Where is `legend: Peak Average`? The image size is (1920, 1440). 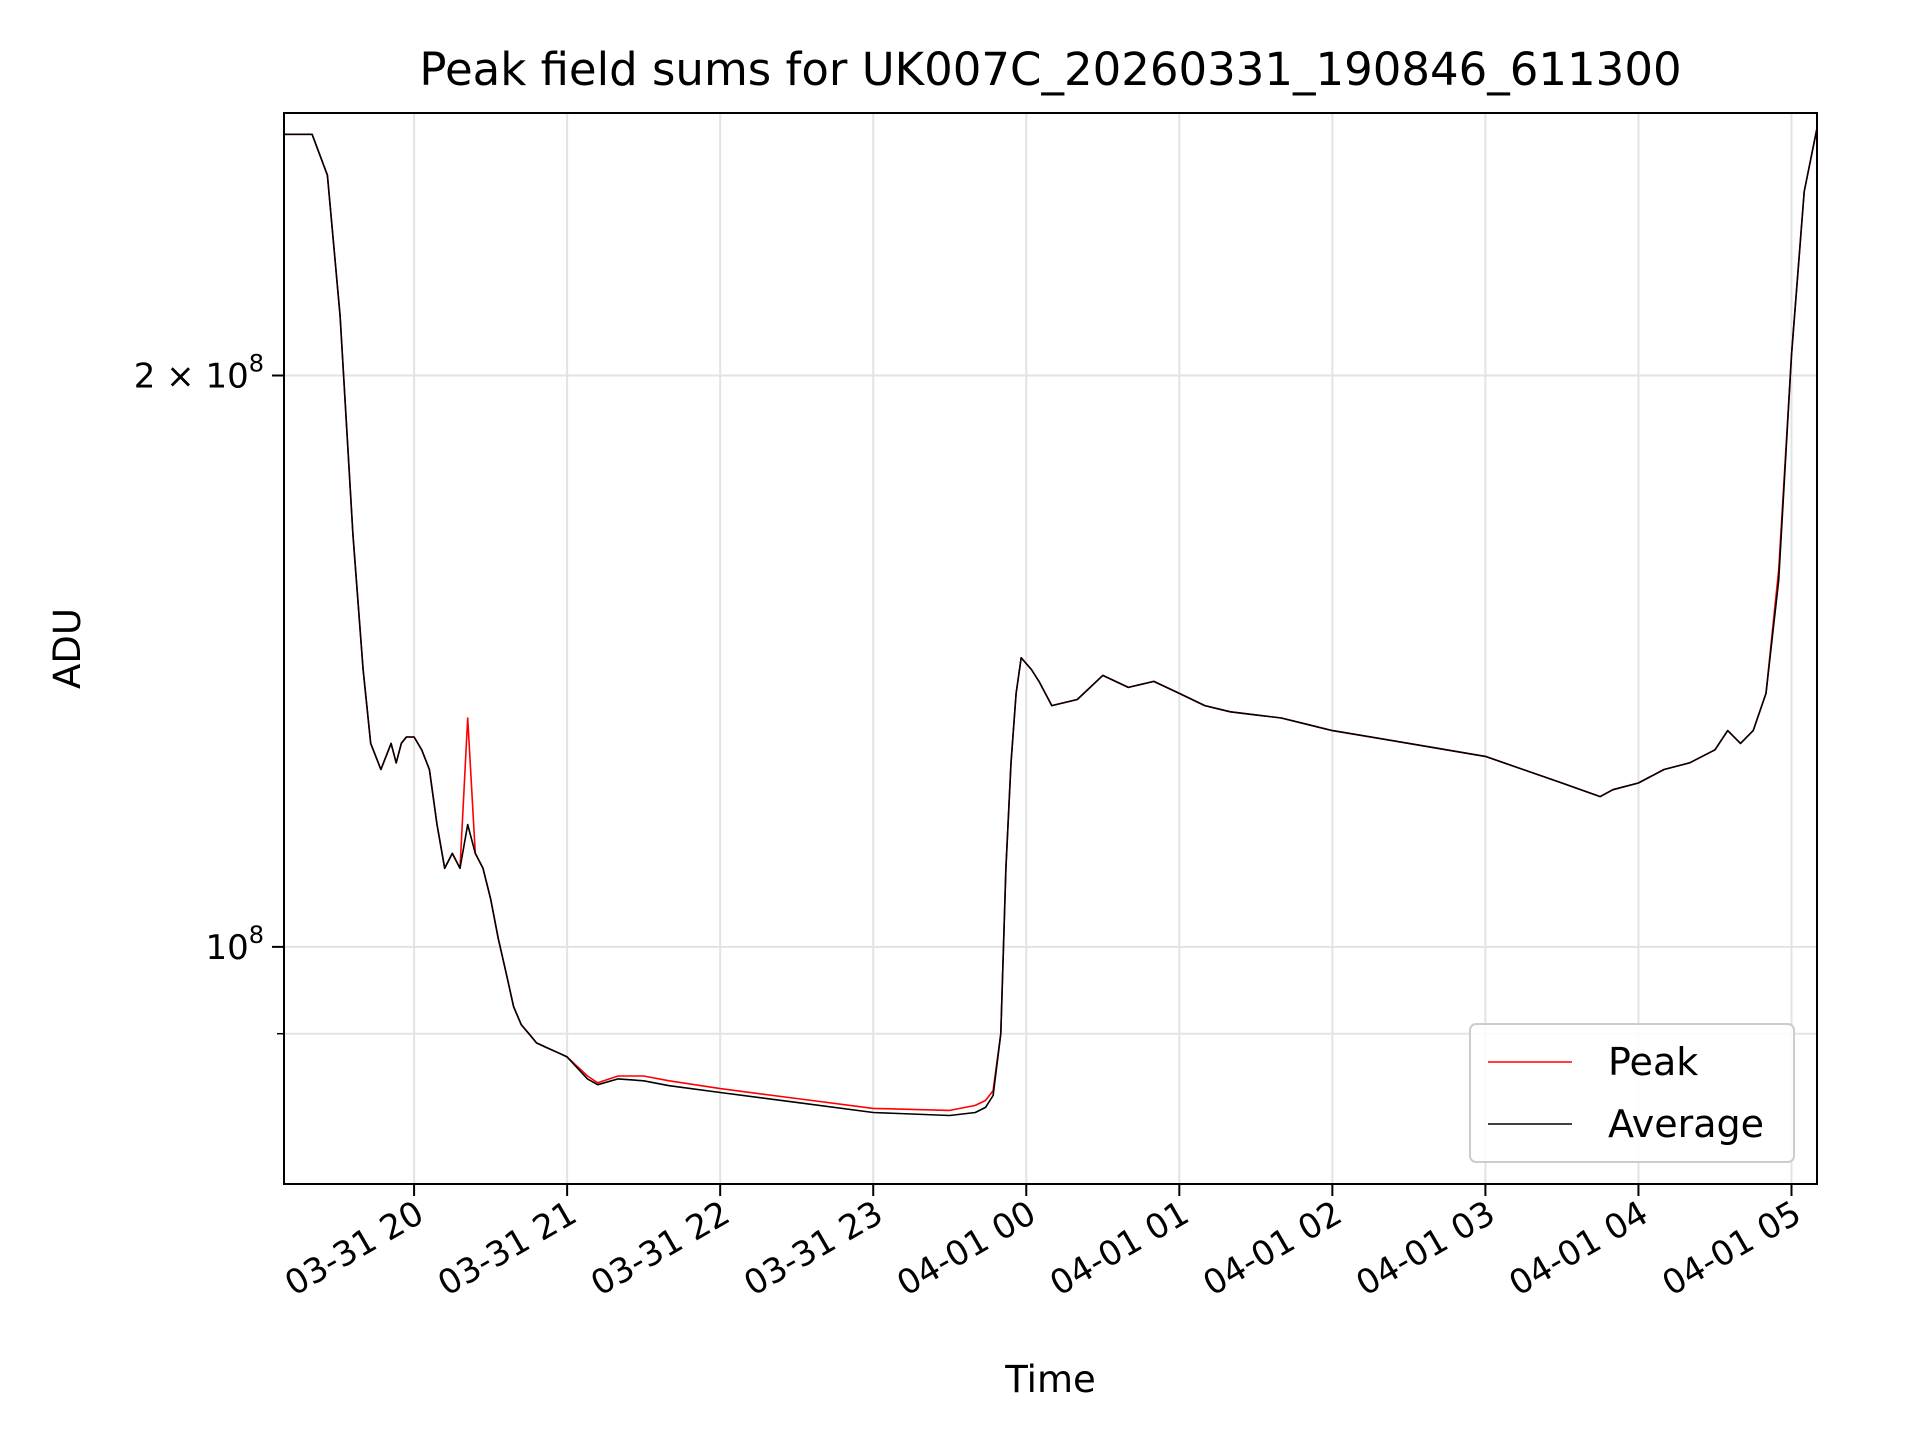
legend: Peak Average is located at coordinates (1632, 1093).